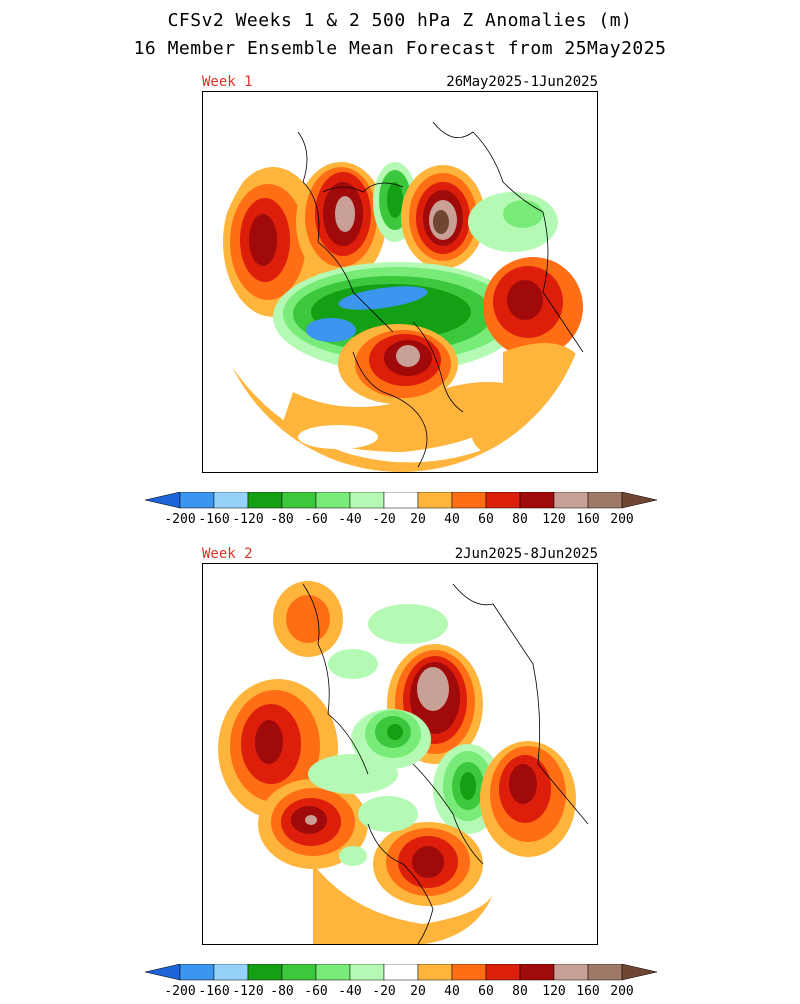 Image resolution: width=800 pixels, height=1004 pixels. Describe the element at coordinates (179, 991) in the screenshot. I see `week2-colorbar-tick-label: -200` at that location.